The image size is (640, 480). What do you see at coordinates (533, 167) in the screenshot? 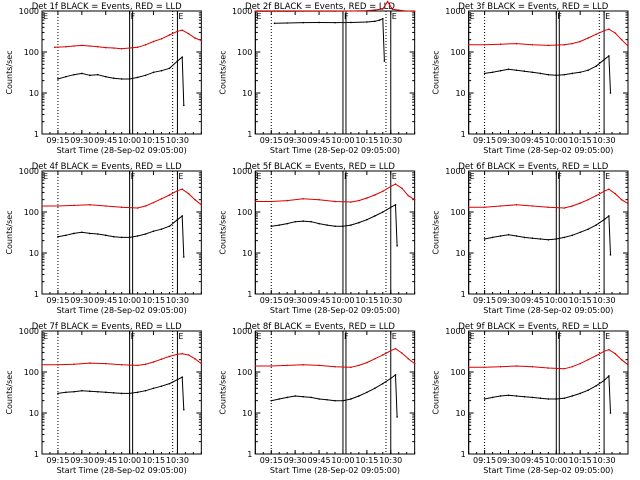
I see `panel-title: Det 6f BLACK = Events, RED = LLD` at bounding box center [533, 167].